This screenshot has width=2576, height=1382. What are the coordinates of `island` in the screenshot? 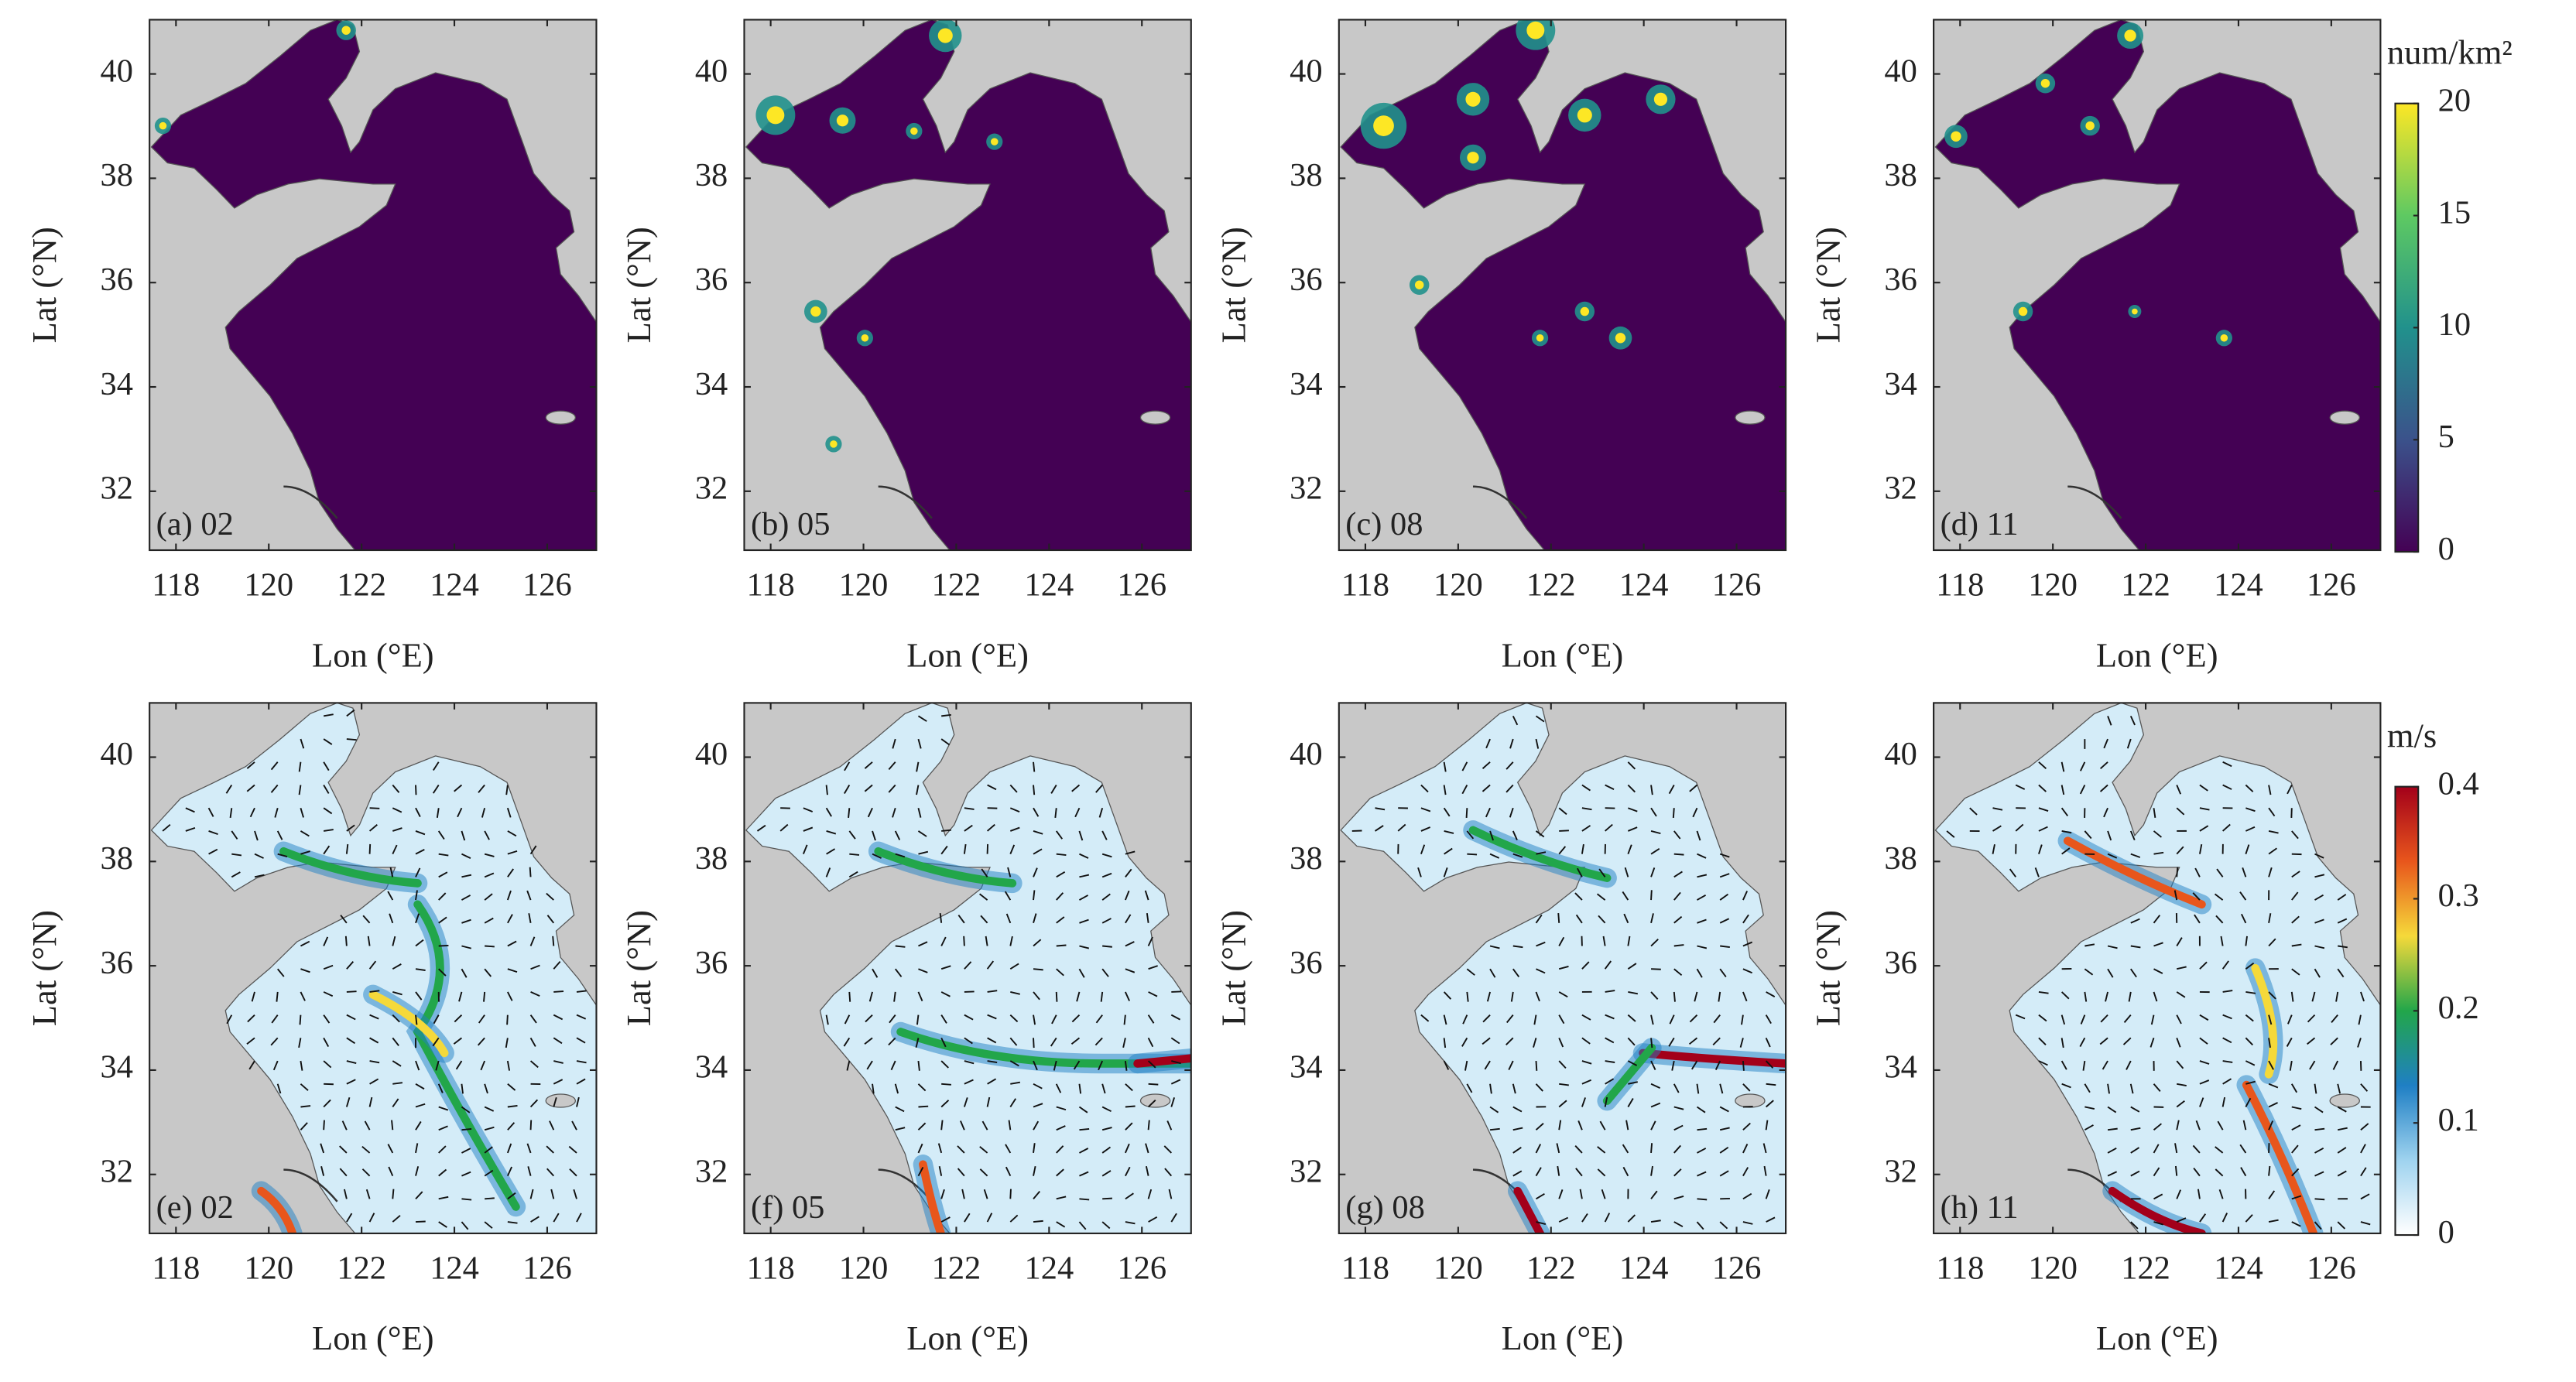 It's located at (2344, 417).